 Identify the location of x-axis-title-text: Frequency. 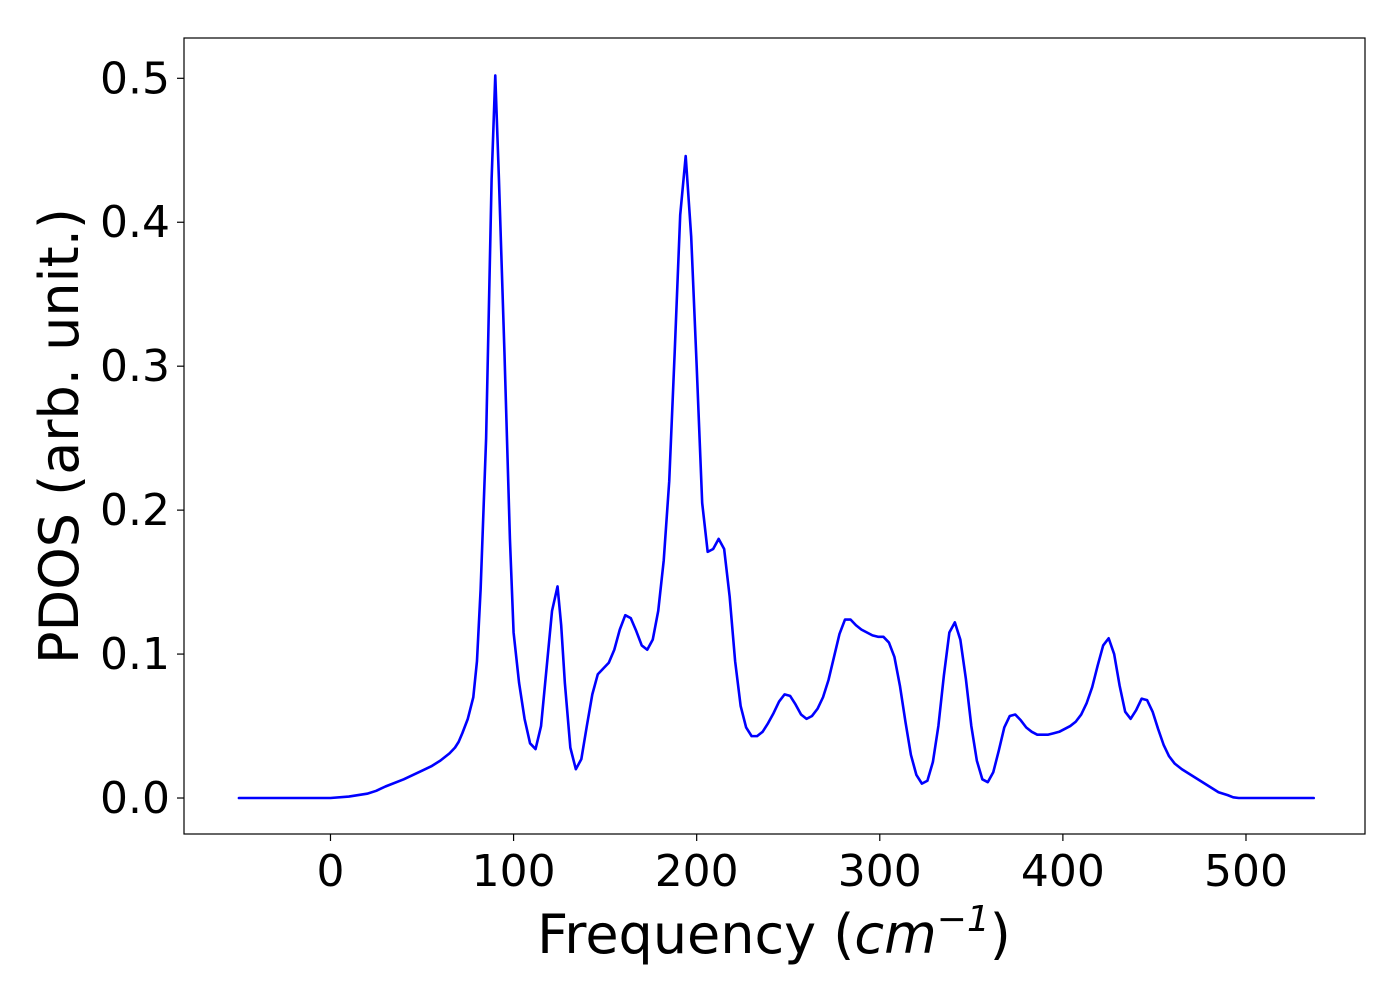
(676, 934).